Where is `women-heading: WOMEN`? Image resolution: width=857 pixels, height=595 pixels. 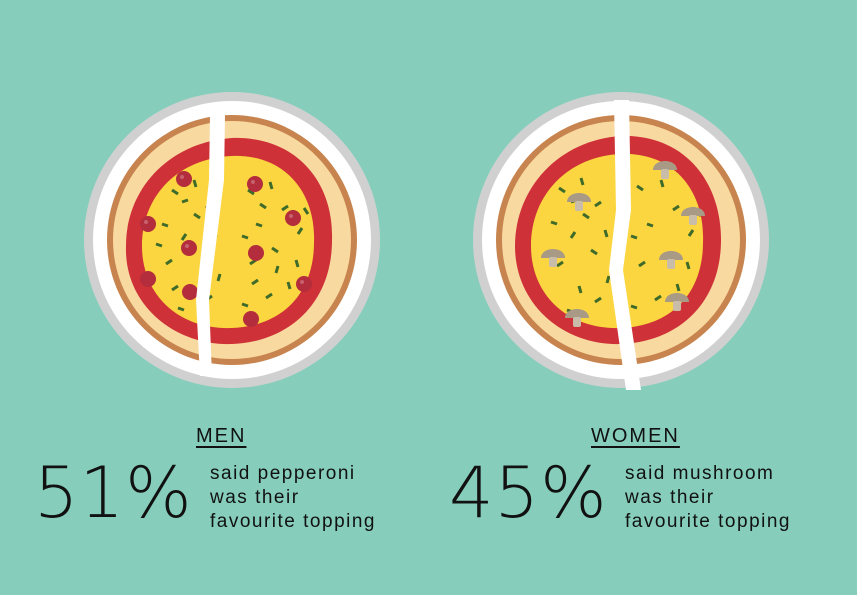
women-heading: WOMEN is located at coordinates (635, 436).